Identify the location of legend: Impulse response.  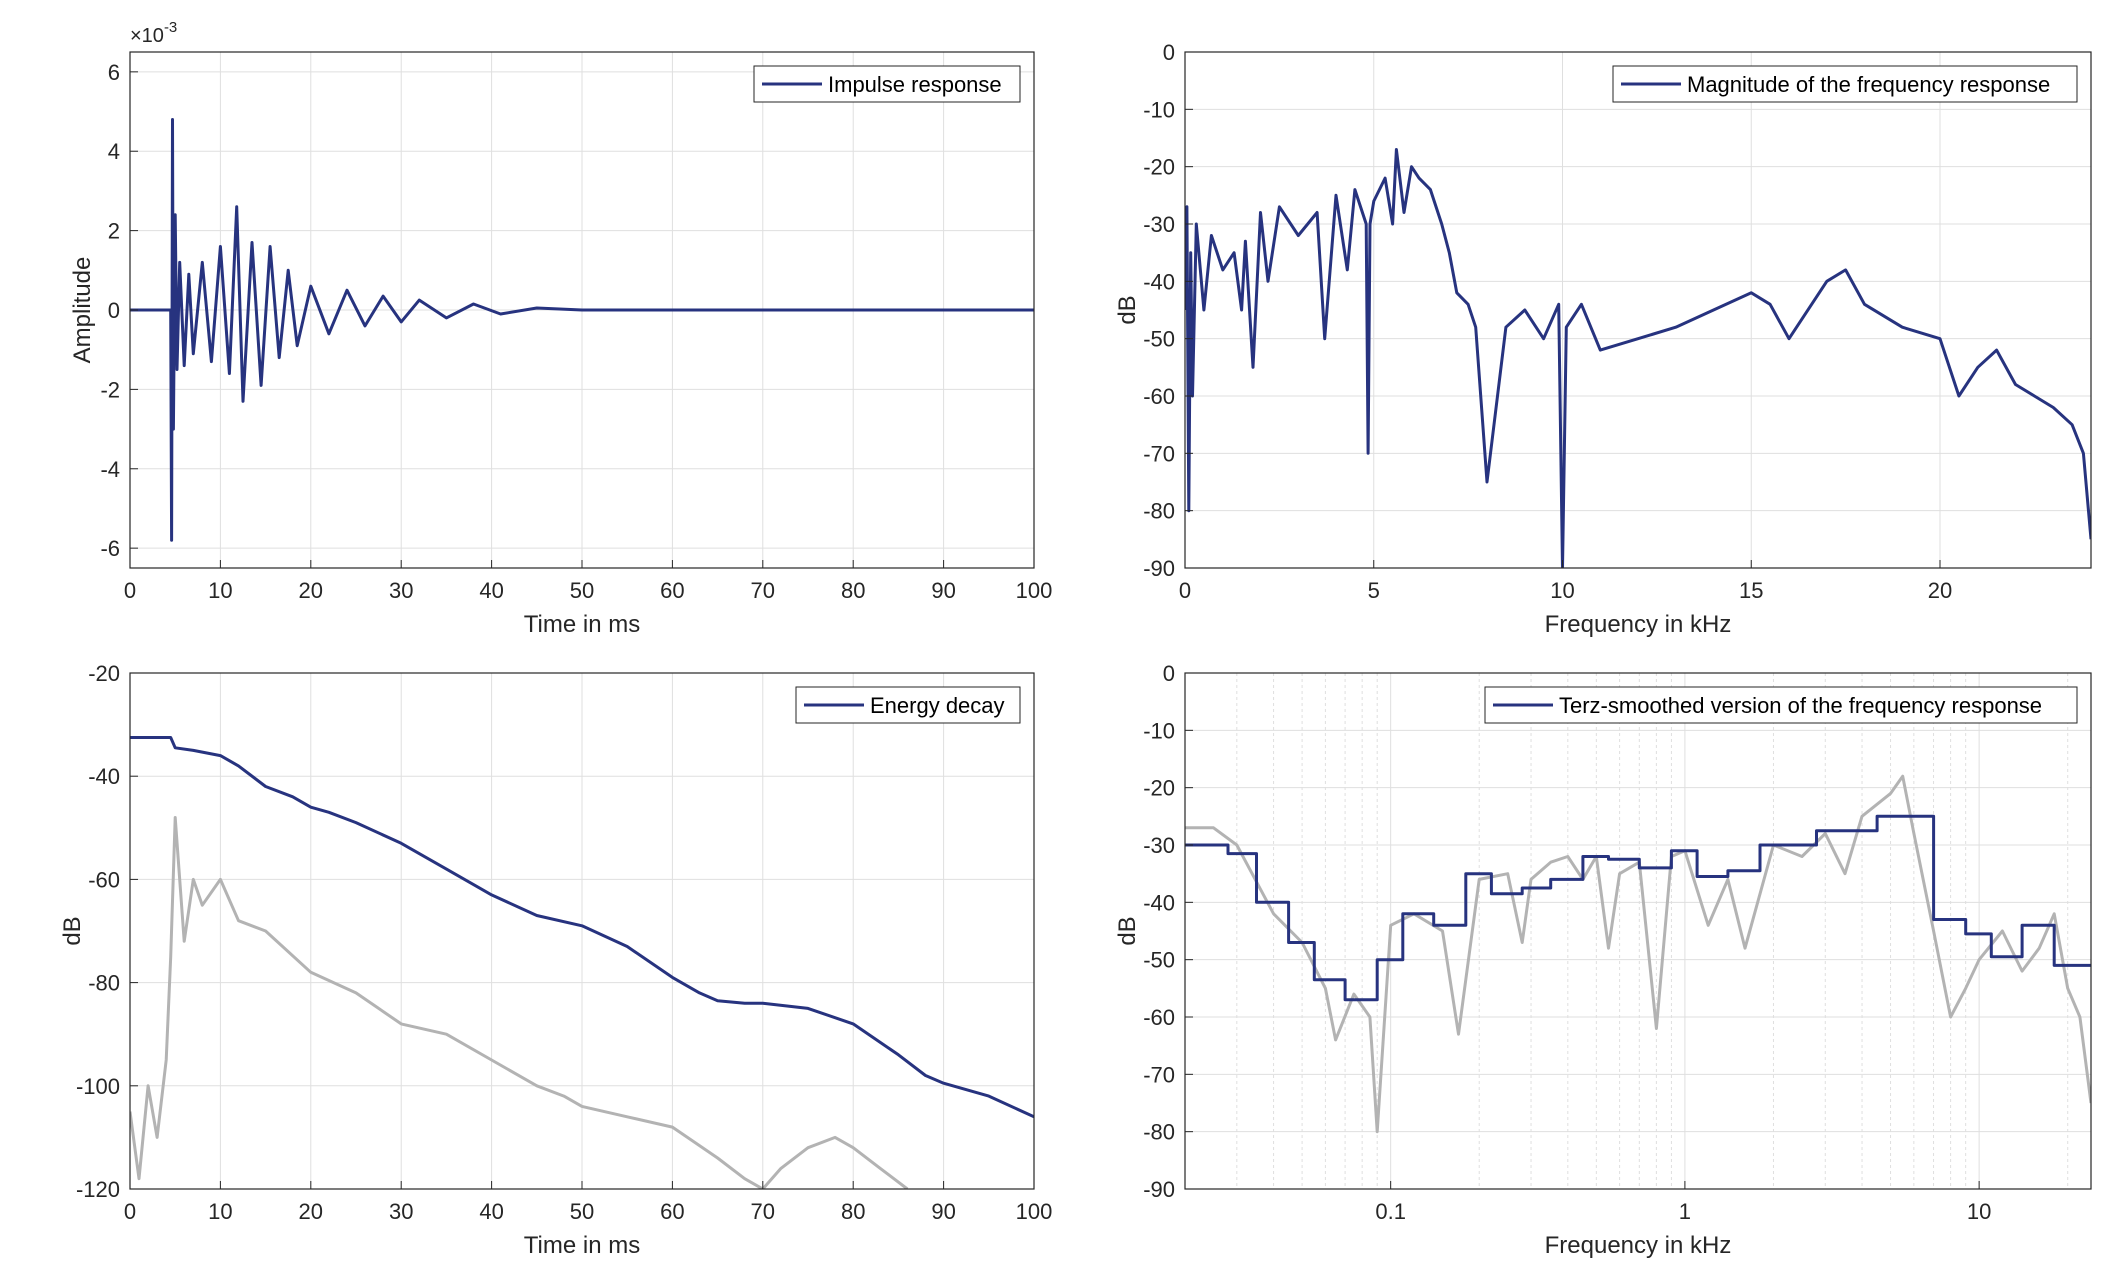
(887, 84).